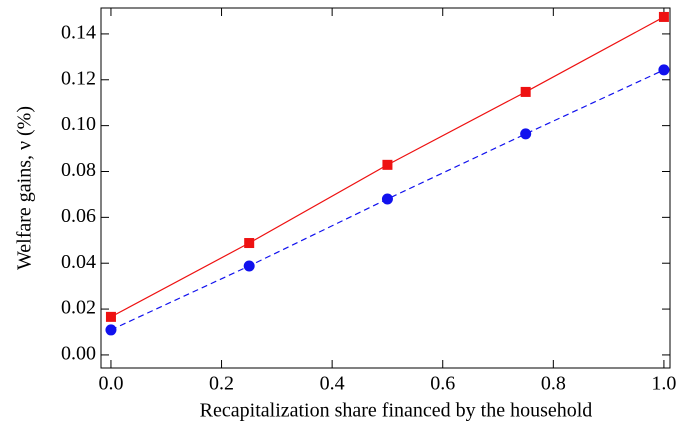 Image resolution: width=683 pixels, height=440 pixels. I want to click on x-tick-label: 0.4, so click(332, 384).